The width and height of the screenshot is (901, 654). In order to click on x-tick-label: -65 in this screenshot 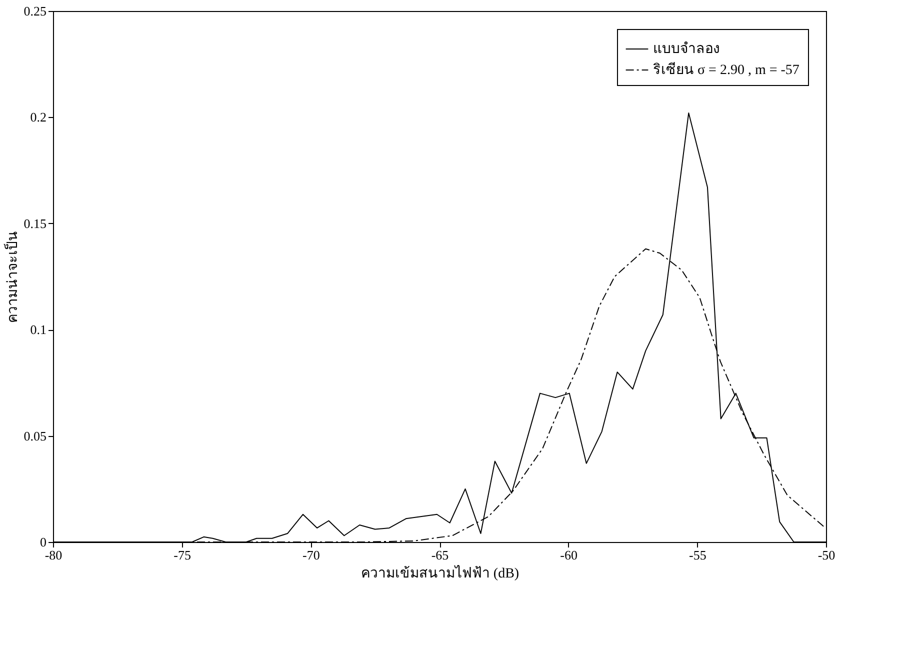, I will do `click(440, 555)`.